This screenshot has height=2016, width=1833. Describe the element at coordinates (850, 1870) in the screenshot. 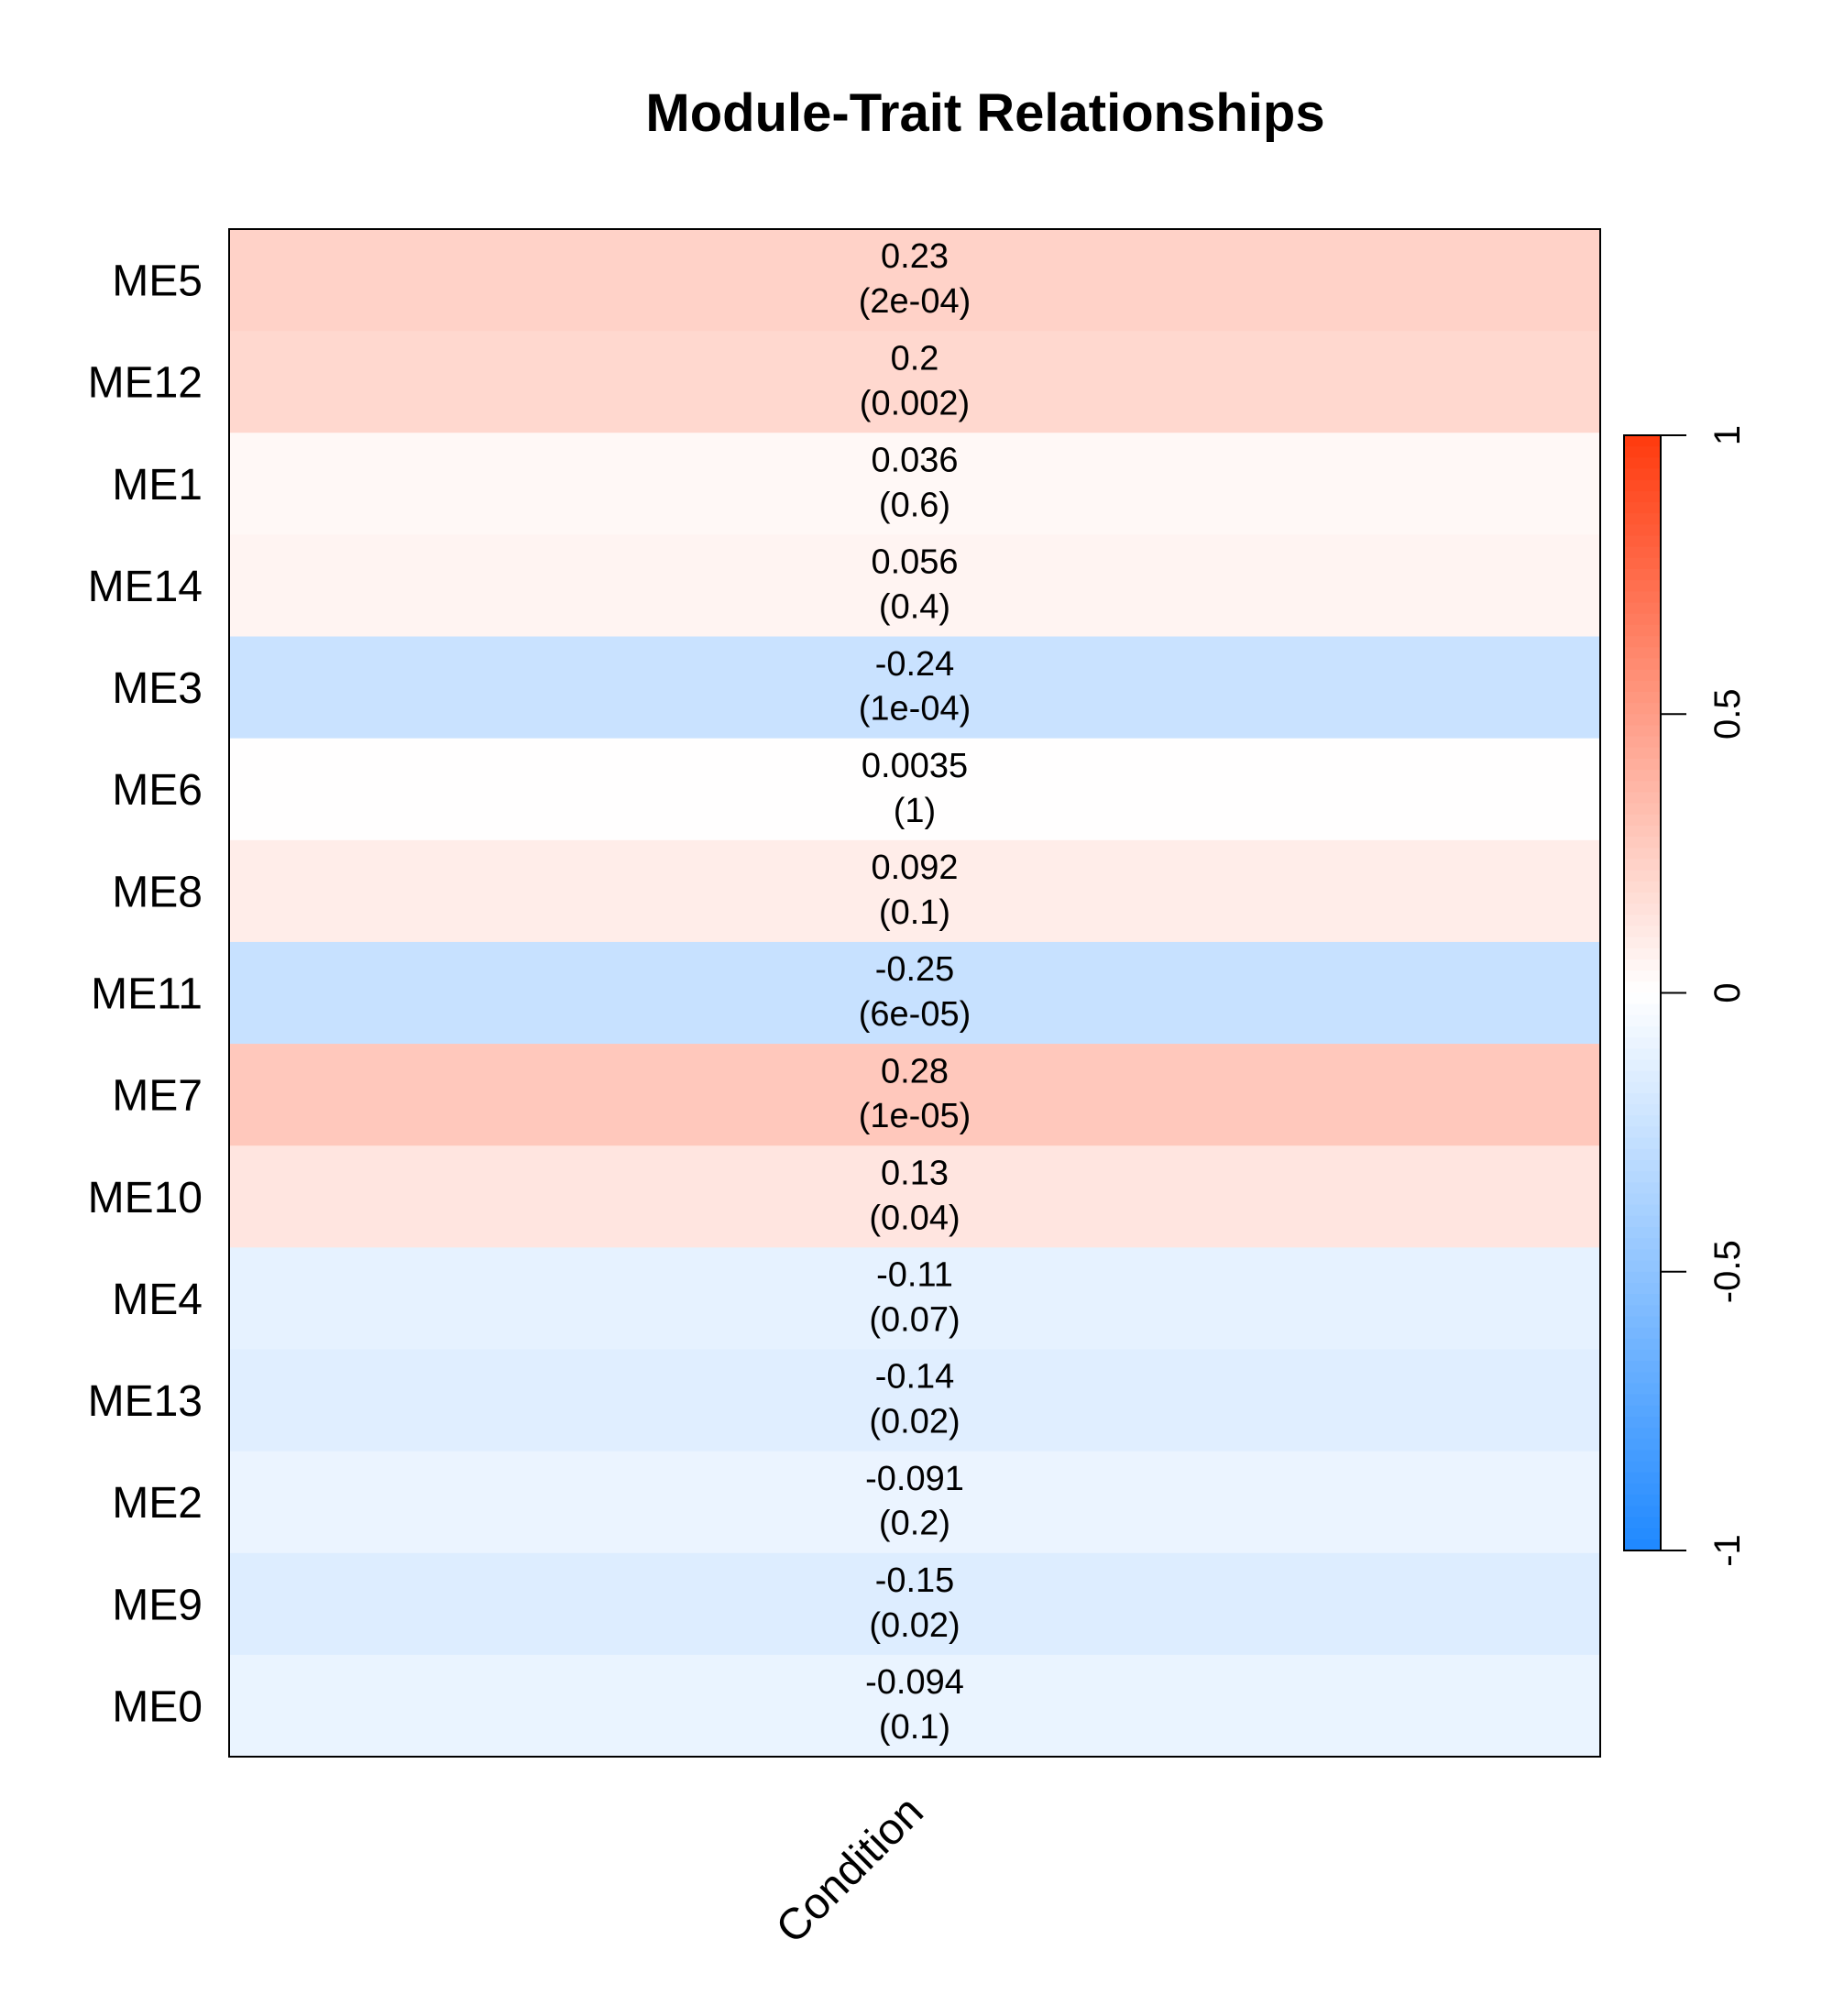

I see `column-label-condition: Condition` at that location.